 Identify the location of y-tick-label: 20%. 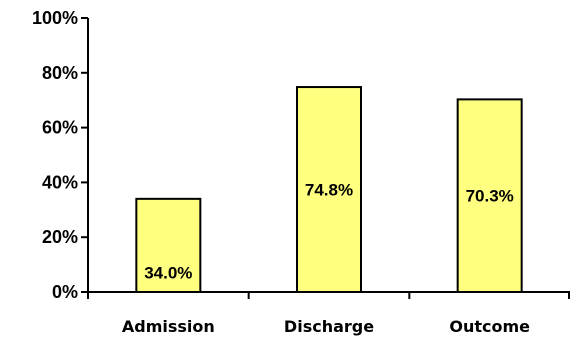
(60, 237).